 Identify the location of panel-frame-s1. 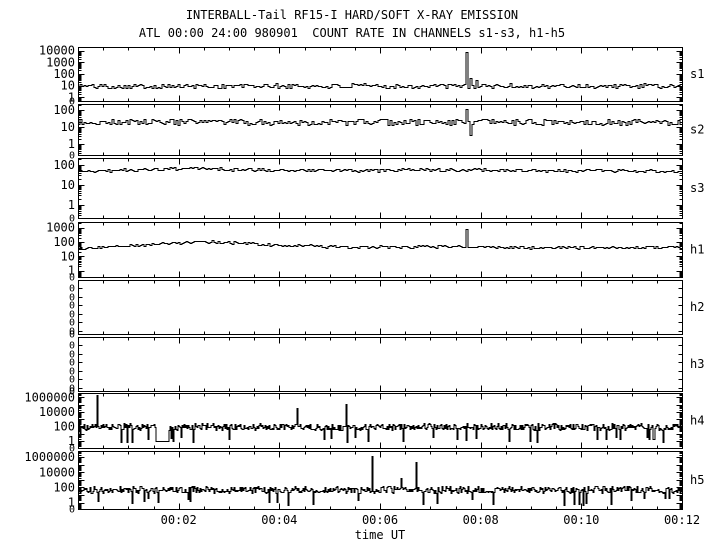
(380, 74).